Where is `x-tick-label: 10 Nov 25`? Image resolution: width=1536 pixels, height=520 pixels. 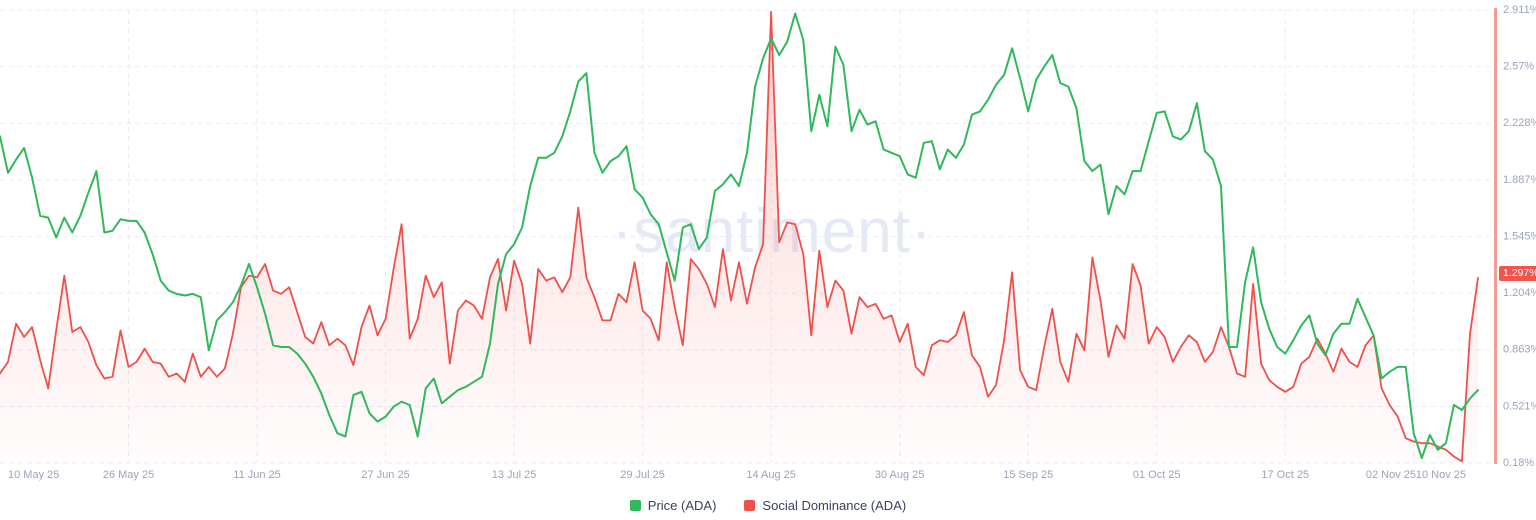 x-tick-label: 10 Nov 25 is located at coordinates (1441, 475).